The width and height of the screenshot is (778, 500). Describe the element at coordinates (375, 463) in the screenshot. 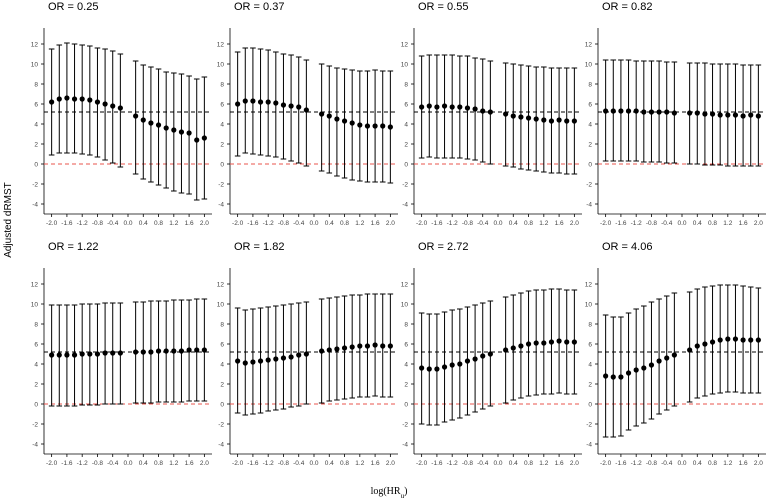

I see `x-tick-label: 1.6` at that location.